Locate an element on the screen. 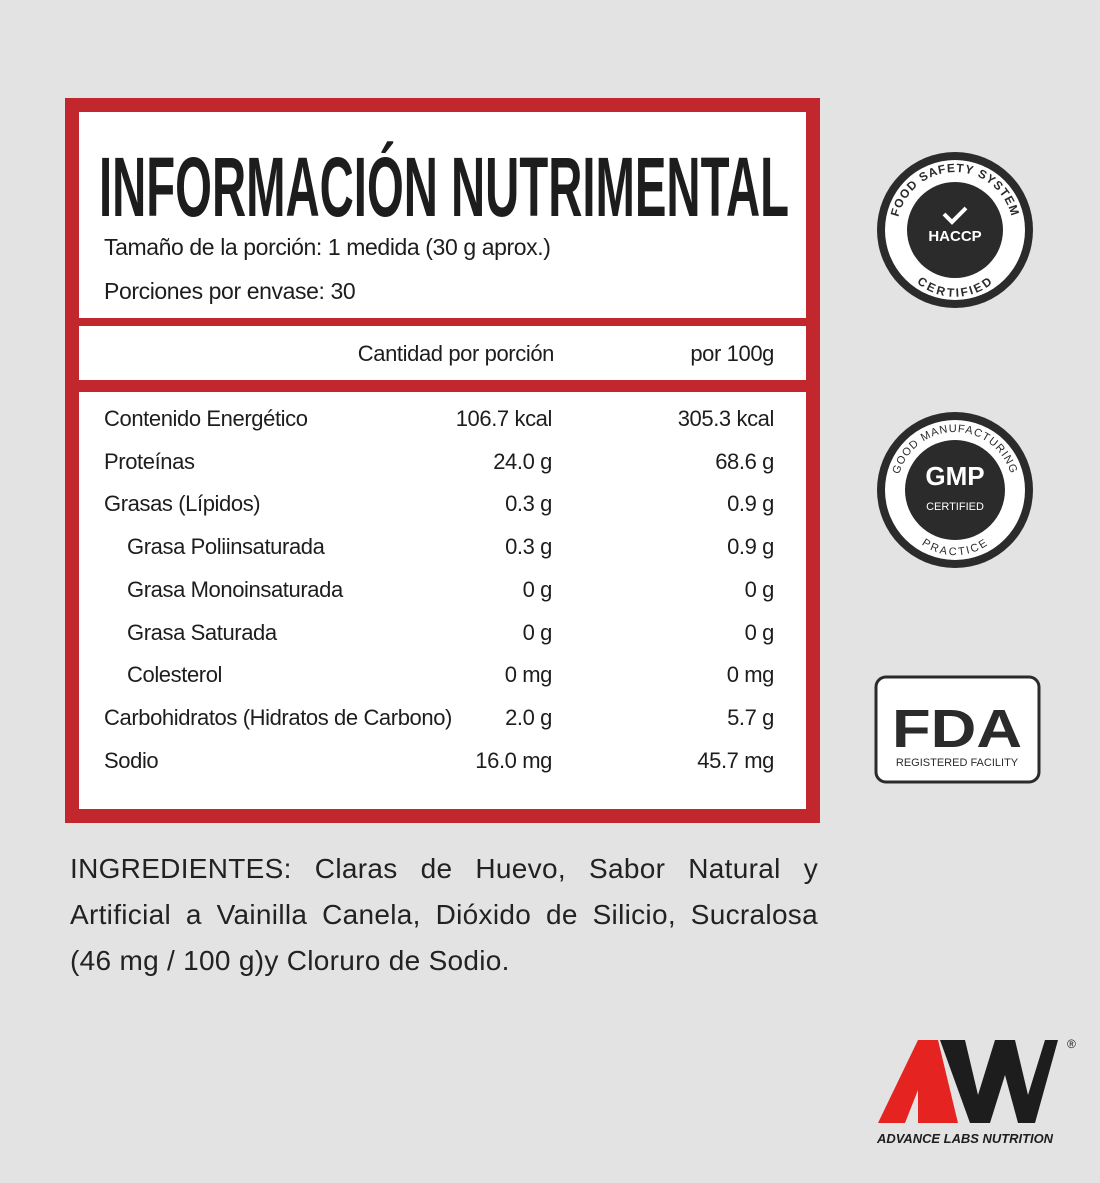 The width and height of the screenshot is (1100, 1183). per-100g: 5.7 g is located at coordinates (750, 717).